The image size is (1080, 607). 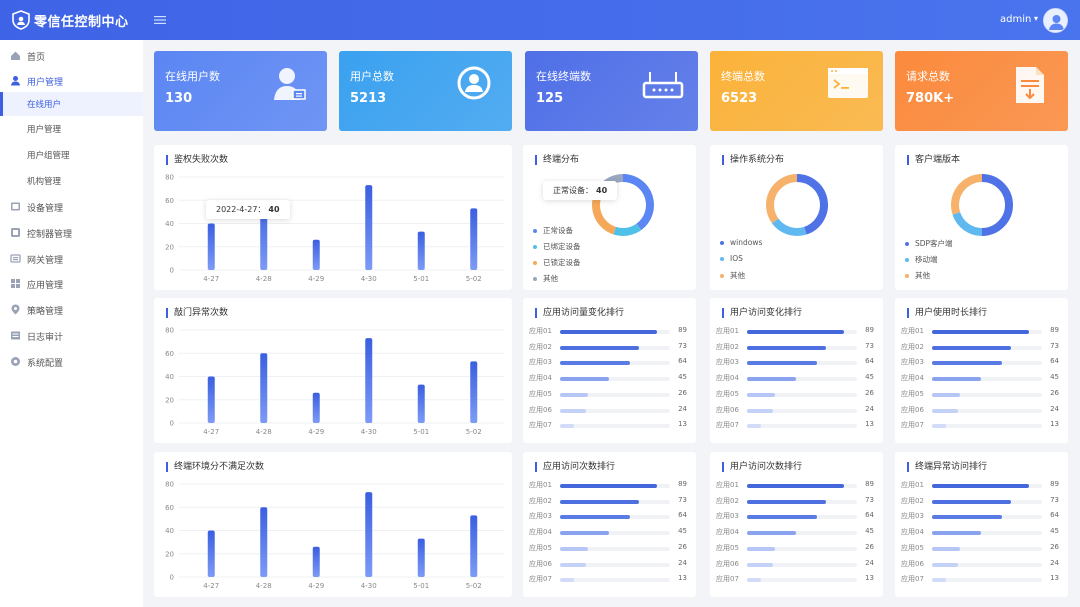 I want to click on sidebar-item-8: 网关管理, so click(x=71, y=259).